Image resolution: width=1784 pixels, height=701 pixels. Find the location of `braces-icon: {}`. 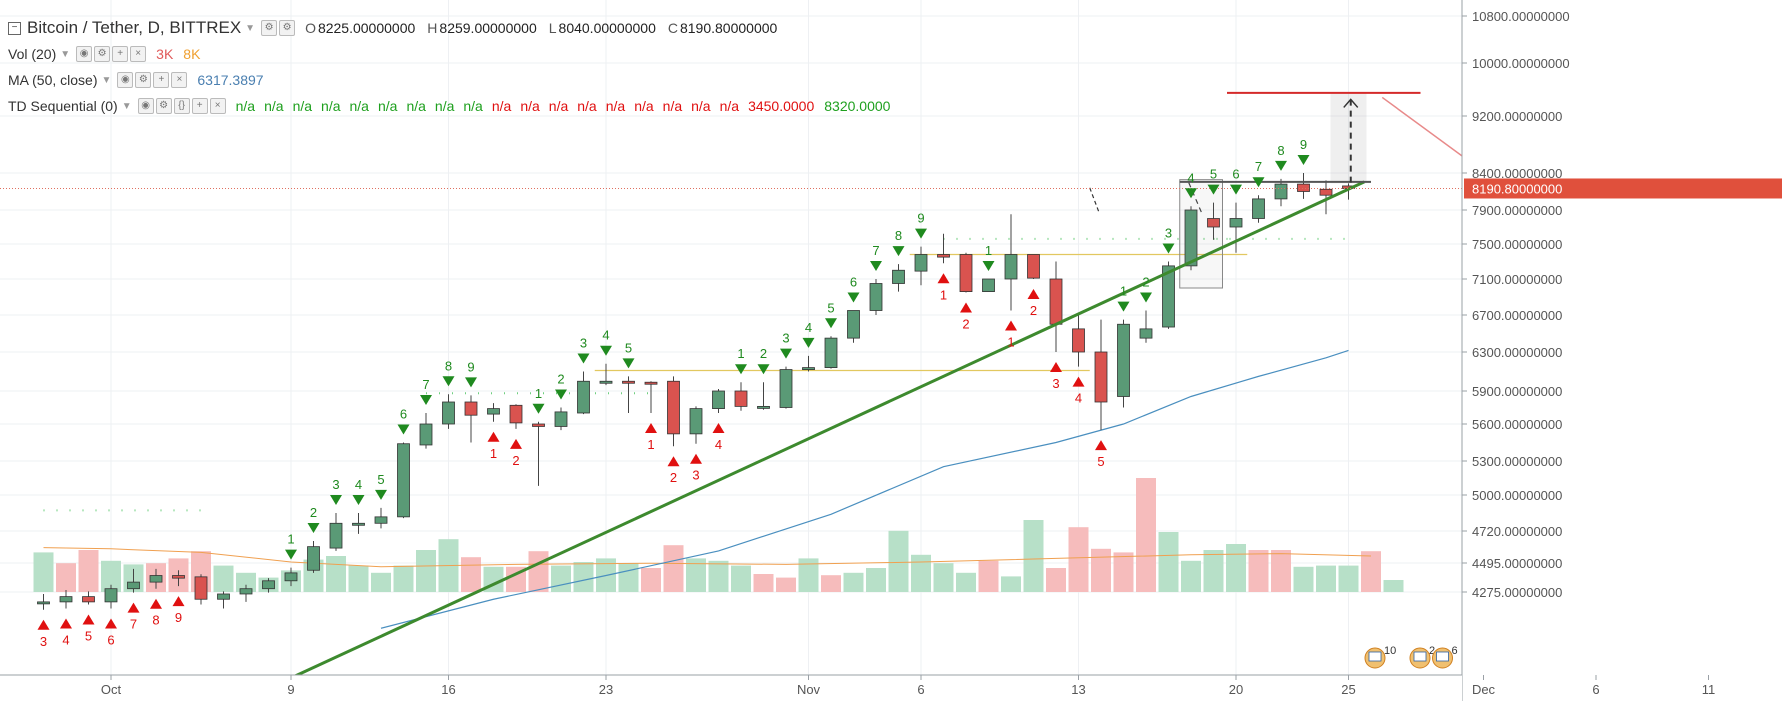

braces-icon: {} is located at coordinates (181, 106).